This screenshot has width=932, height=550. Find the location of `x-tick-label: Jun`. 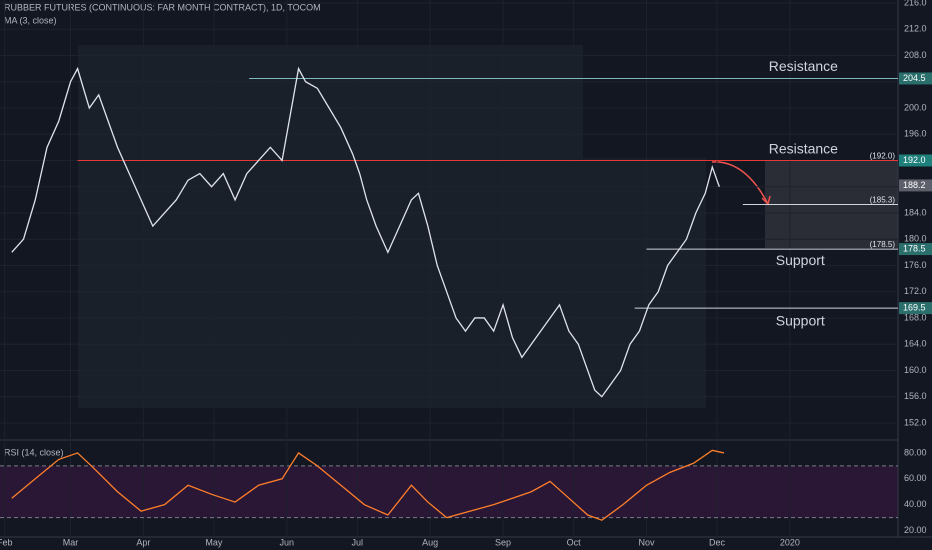

x-tick-label: Jun is located at coordinates (287, 542).